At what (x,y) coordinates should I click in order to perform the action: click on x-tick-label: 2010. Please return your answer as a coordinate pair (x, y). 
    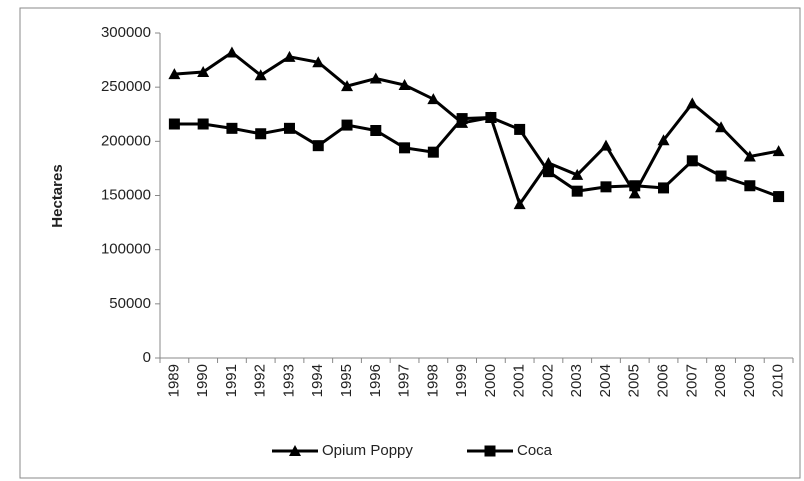
    Looking at the image, I should click on (778, 380).